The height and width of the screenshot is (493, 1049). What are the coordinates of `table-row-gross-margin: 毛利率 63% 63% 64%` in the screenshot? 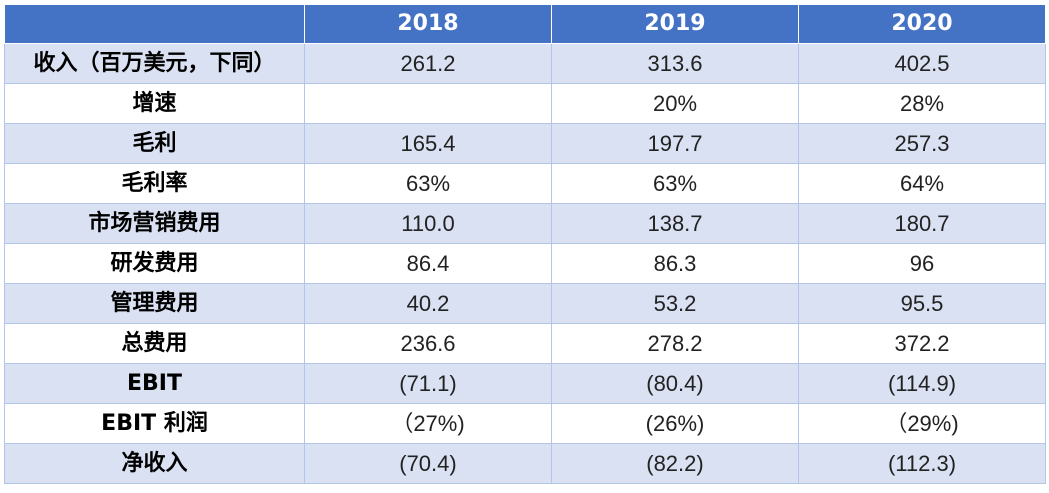 It's located at (525, 183).